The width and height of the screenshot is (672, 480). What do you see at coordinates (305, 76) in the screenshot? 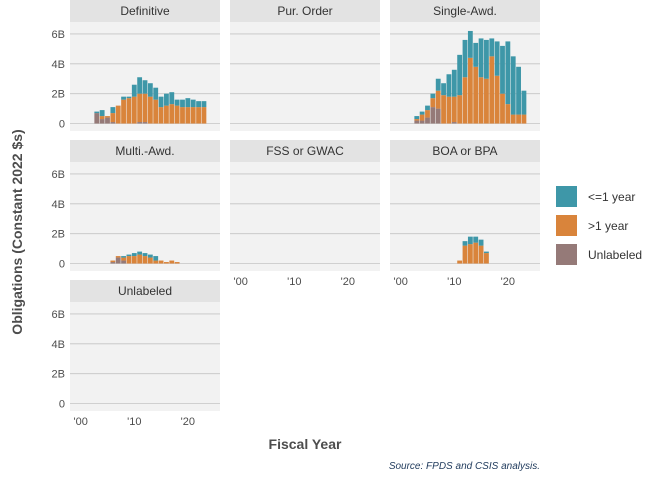
I see `panel-background` at bounding box center [305, 76].